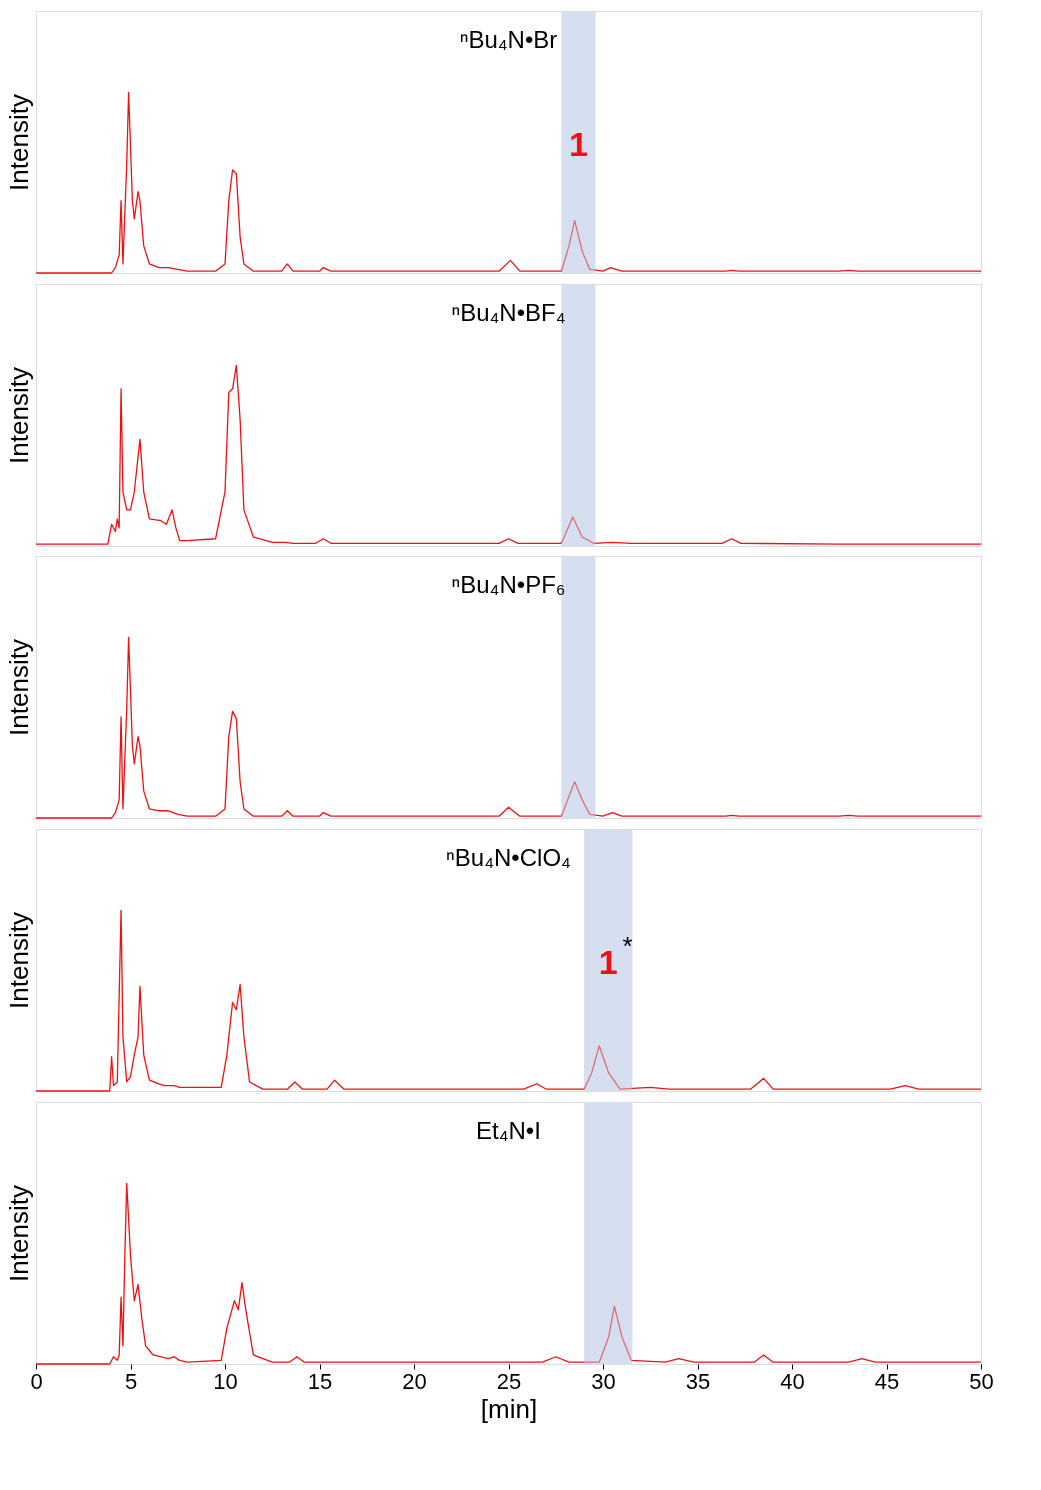 The width and height of the screenshot is (1041, 1490). I want to click on x-tick-label: 50, so click(981, 1381).